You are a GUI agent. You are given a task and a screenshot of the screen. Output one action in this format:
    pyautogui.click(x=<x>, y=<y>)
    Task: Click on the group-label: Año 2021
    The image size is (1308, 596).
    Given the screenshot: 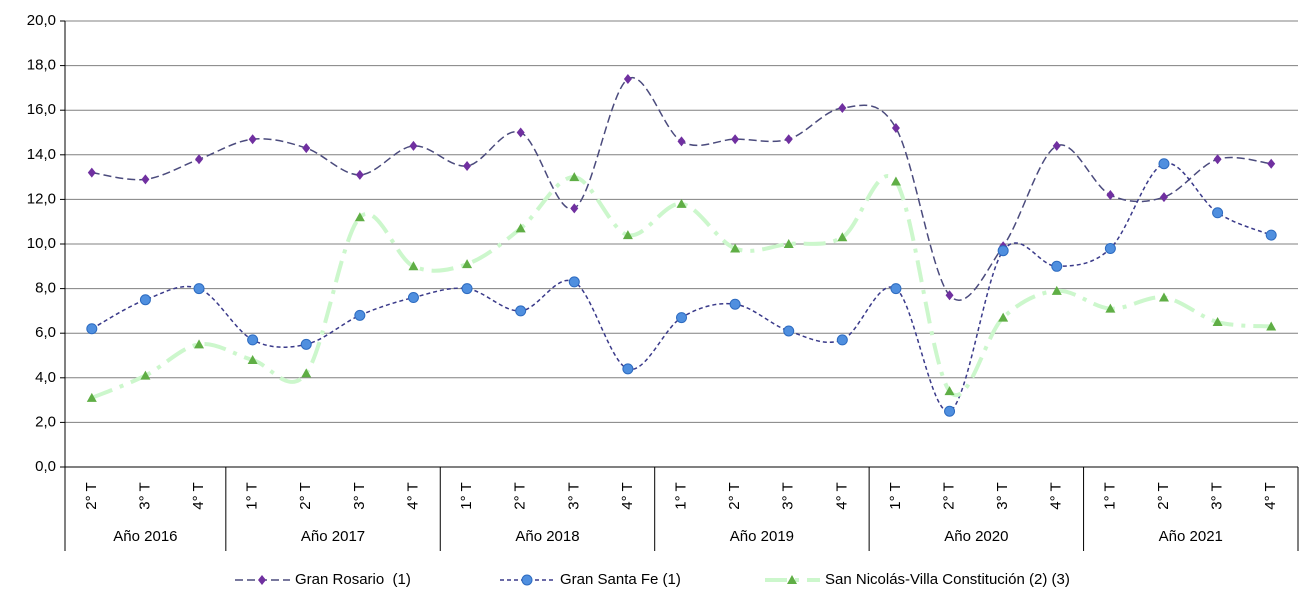 What is the action you would take?
    pyautogui.click(x=1191, y=536)
    